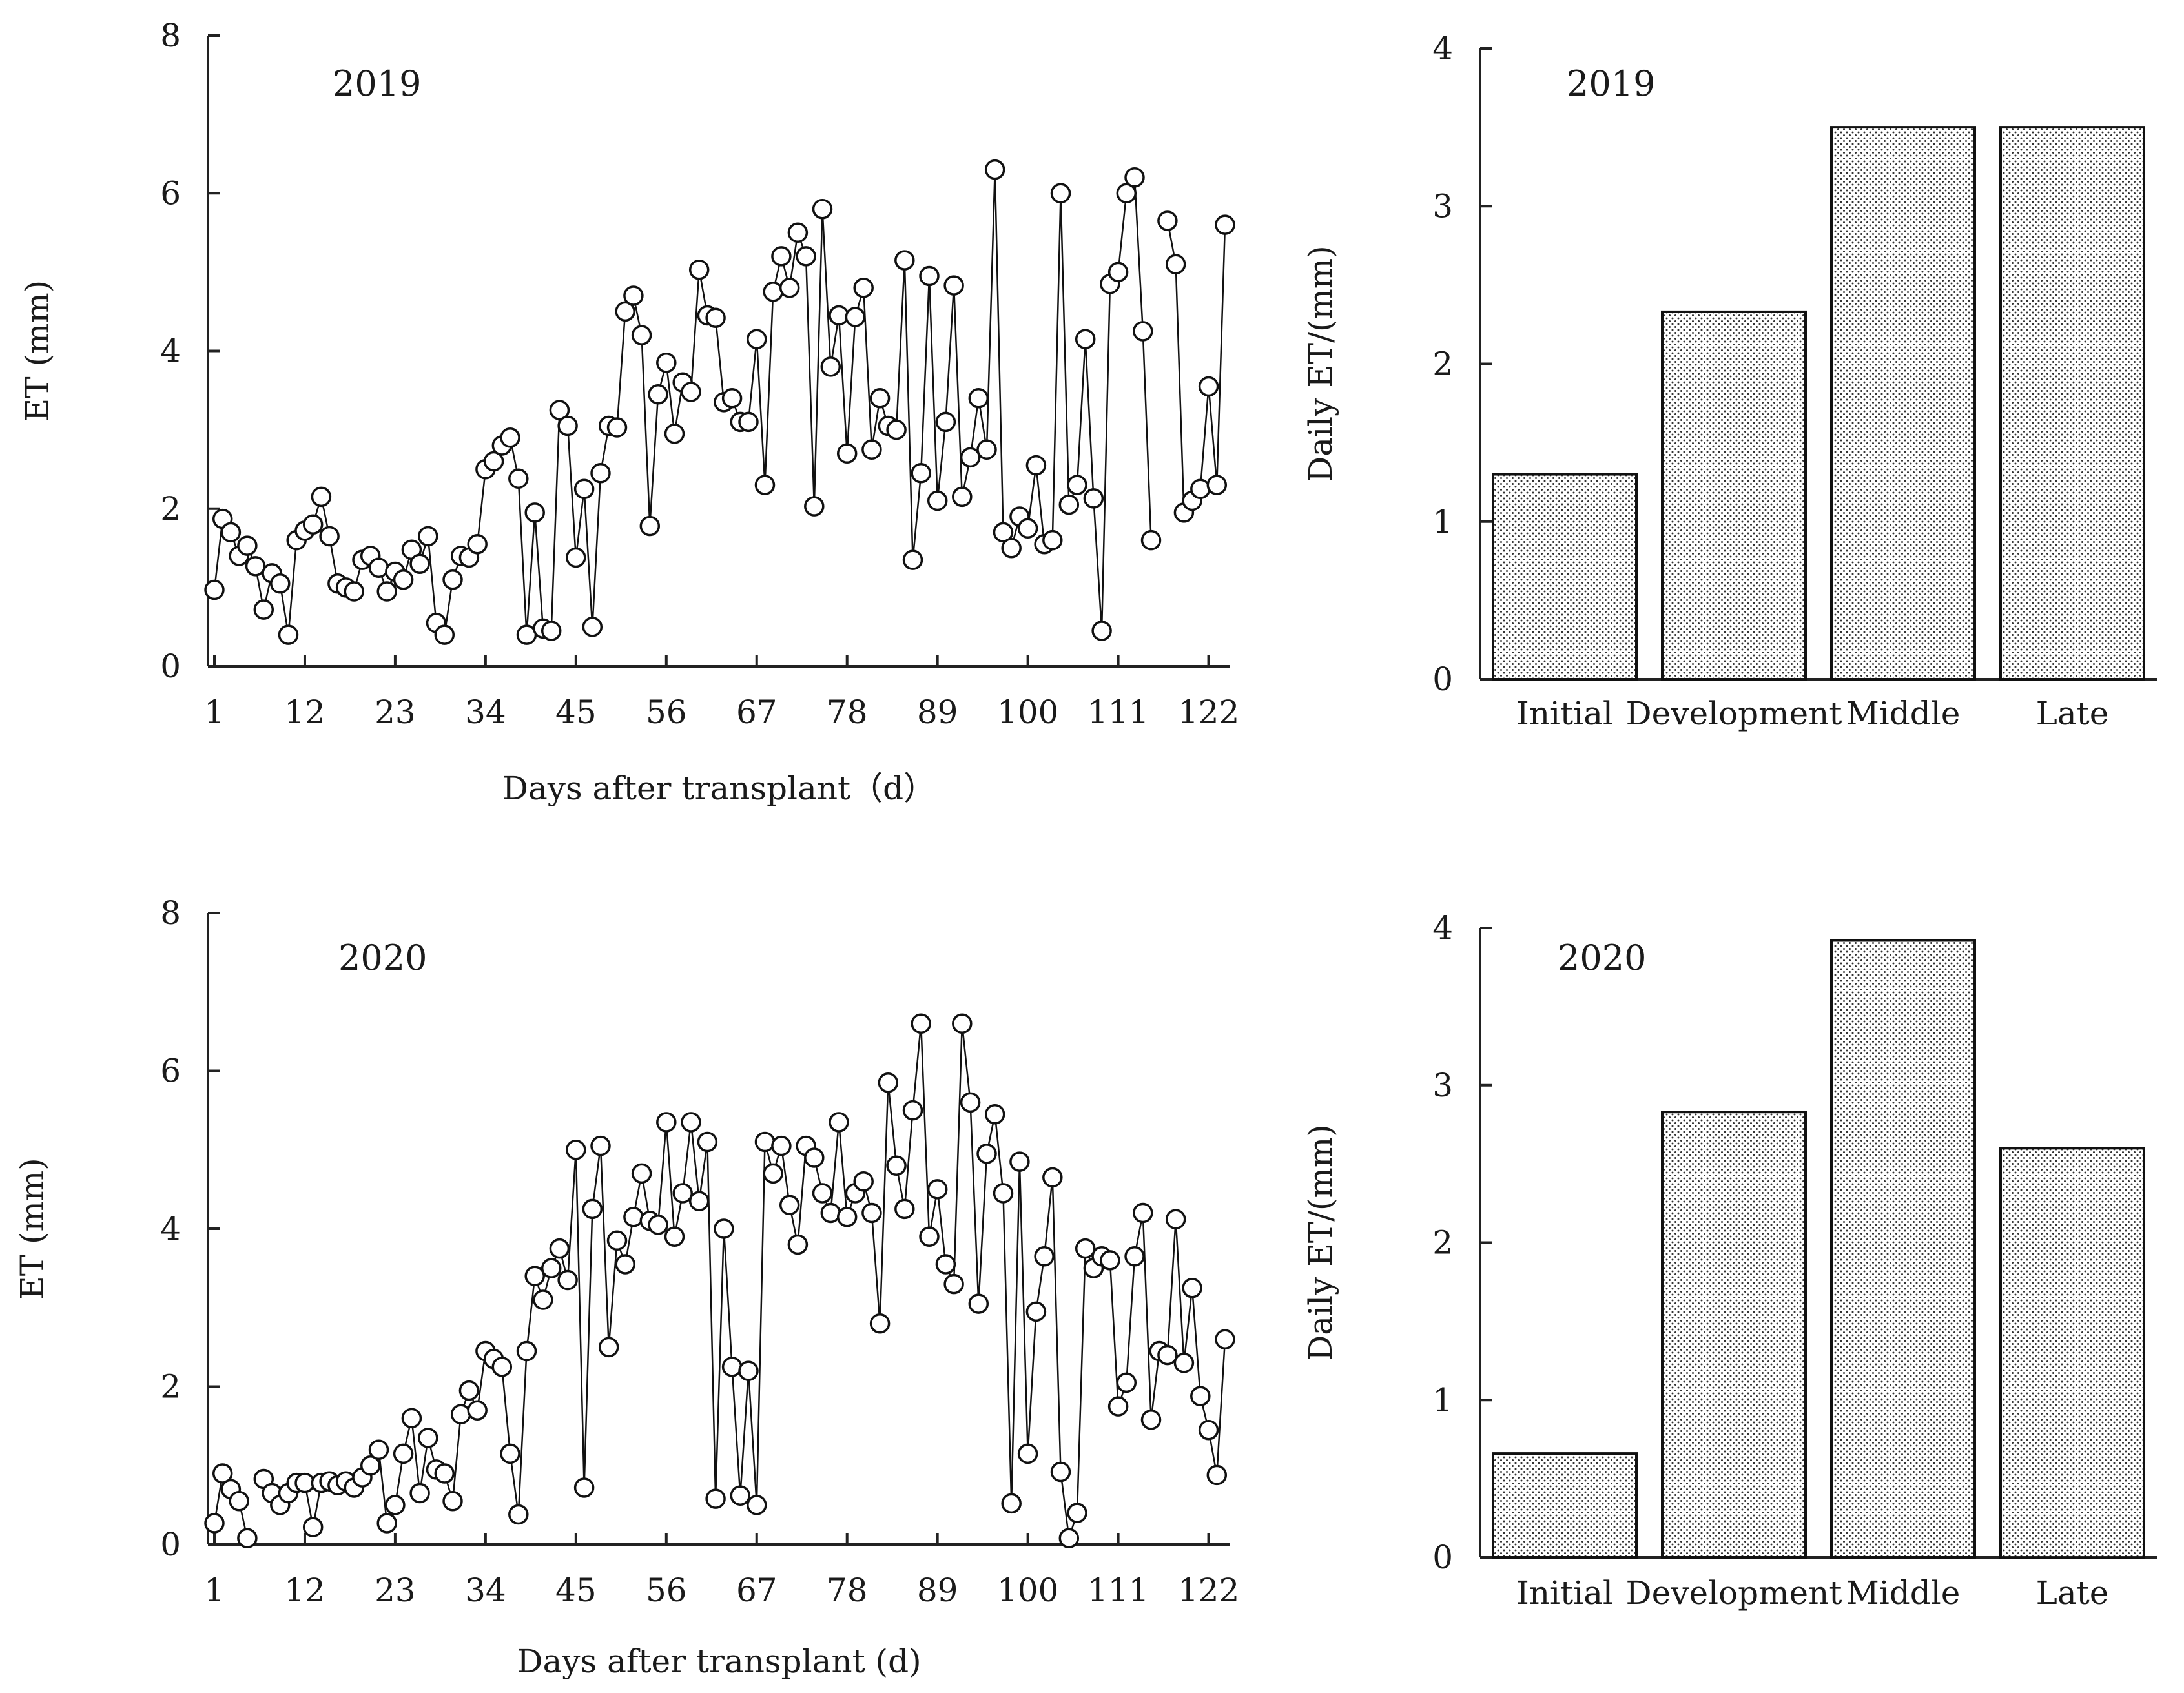 The height and width of the screenshot is (1693, 2184). Describe the element at coordinates (1443, 1400) in the screenshot. I see `y-tick-label: 1` at that location.